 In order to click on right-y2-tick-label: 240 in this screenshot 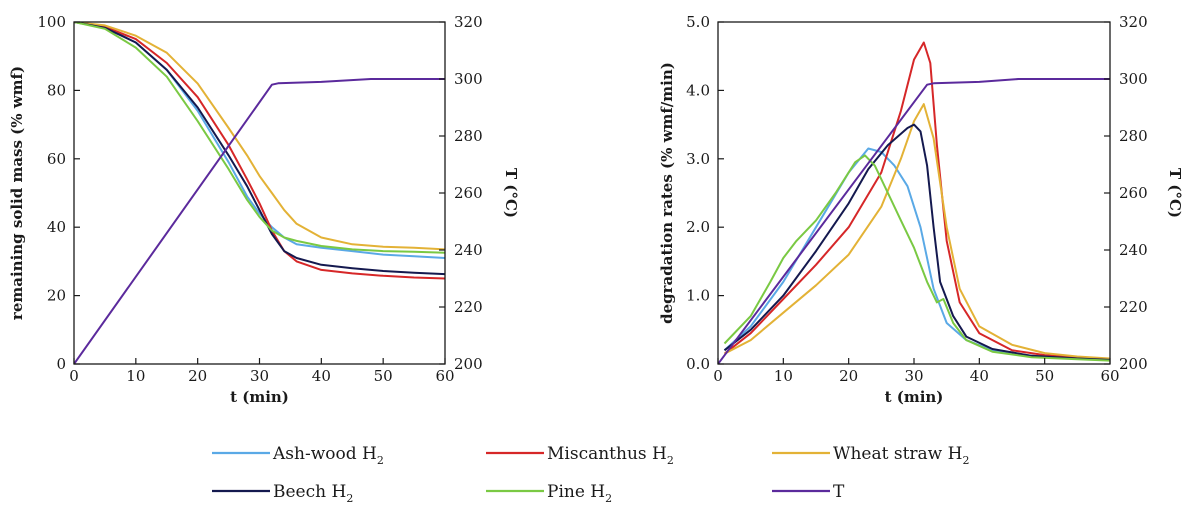, I will do `click(1133, 250)`.